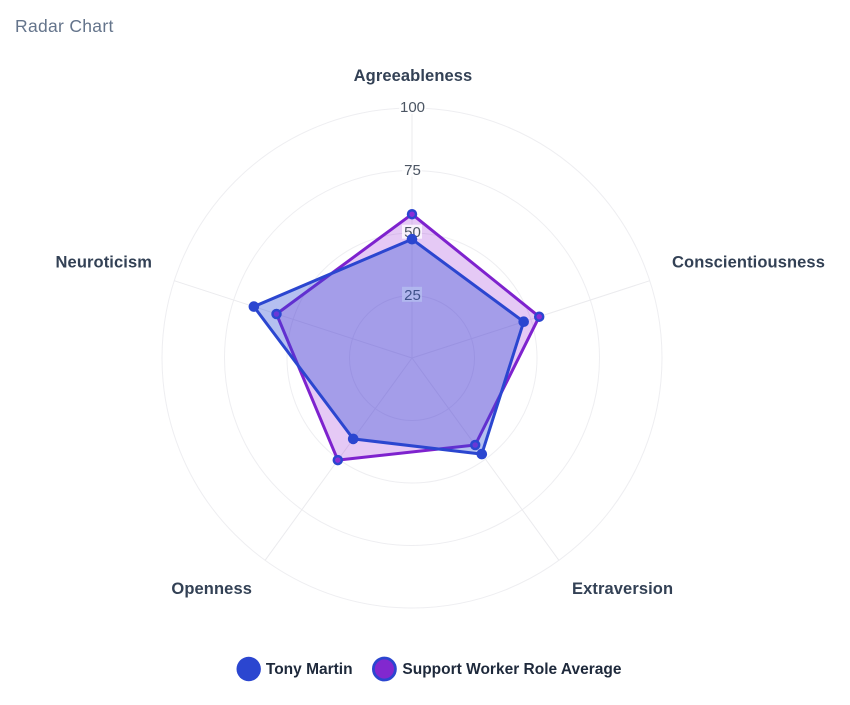 This screenshot has width=850, height=705. What do you see at coordinates (104, 263) in the screenshot?
I see `svg-text: Neuroticism` at bounding box center [104, 263].